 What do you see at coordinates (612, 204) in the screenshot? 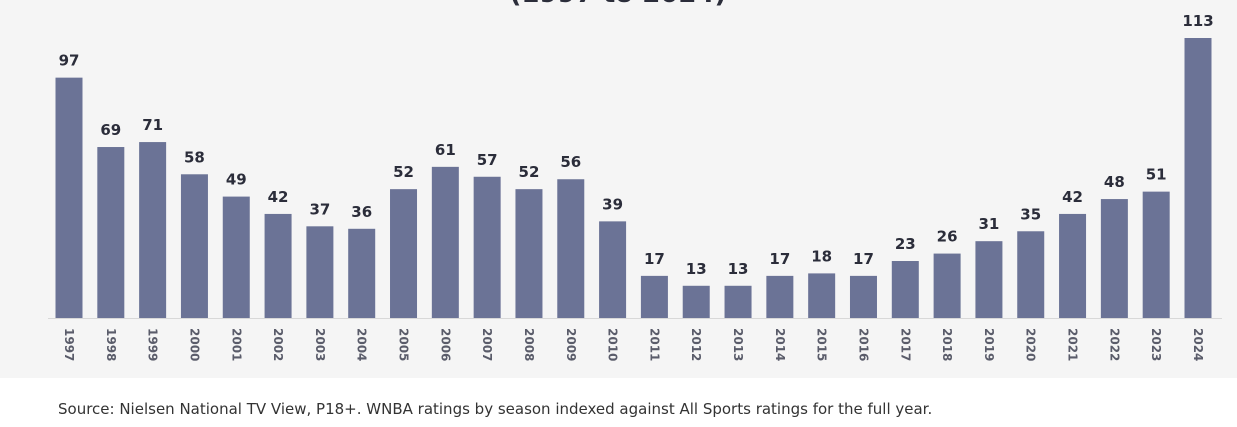
I see `value-label: 39` at bounding box center [612, 204].